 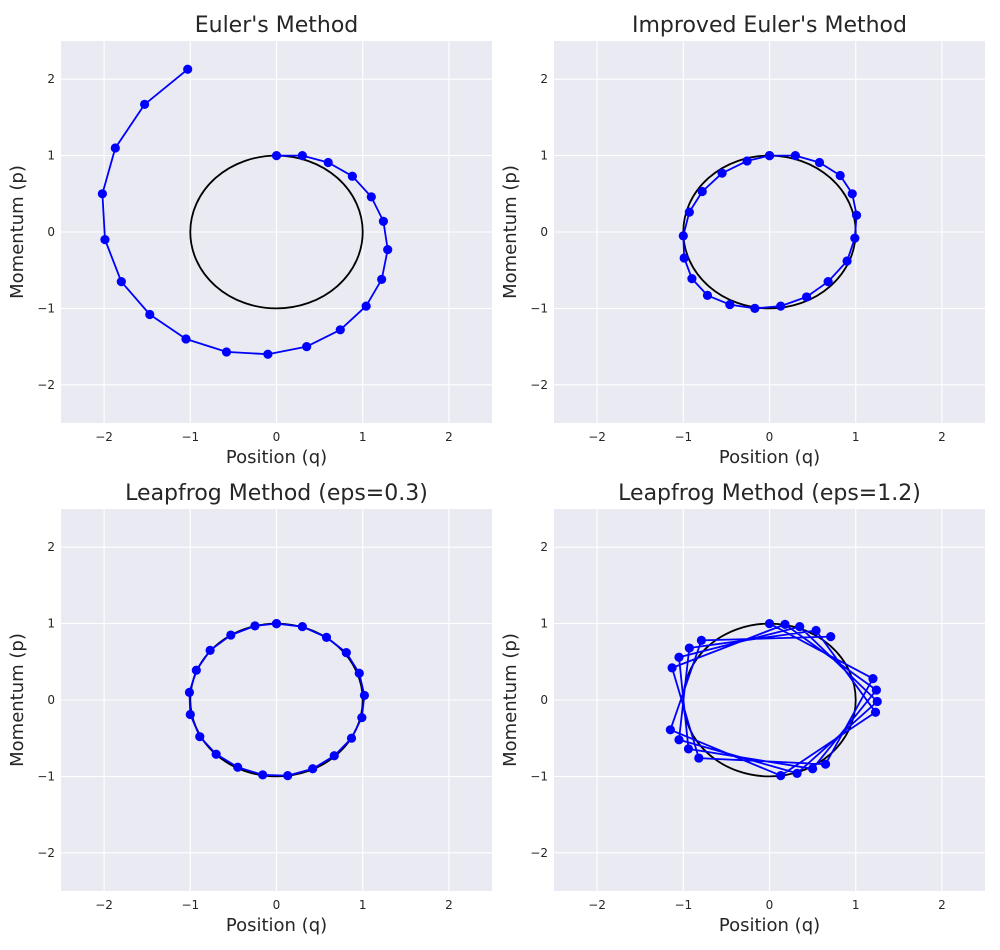 I want to click on panel-title: Leapfrog Method (eps=1.2), so click(x=769, y=493).